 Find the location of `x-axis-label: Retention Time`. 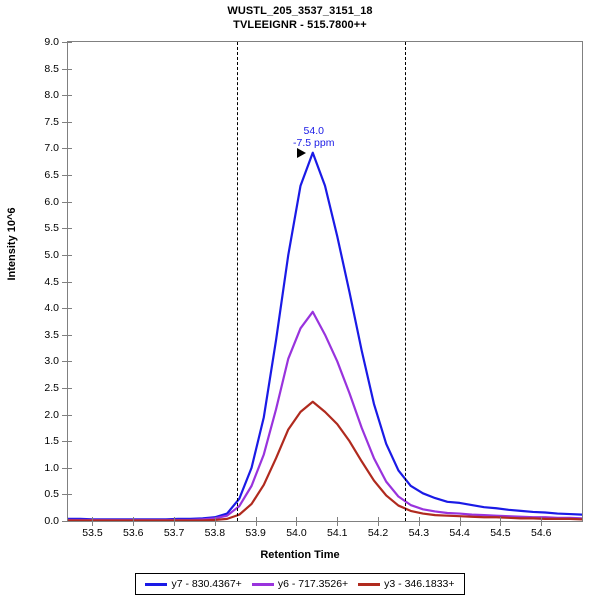

x-axis-label: Retention Time is located at coordinates (300, 555).